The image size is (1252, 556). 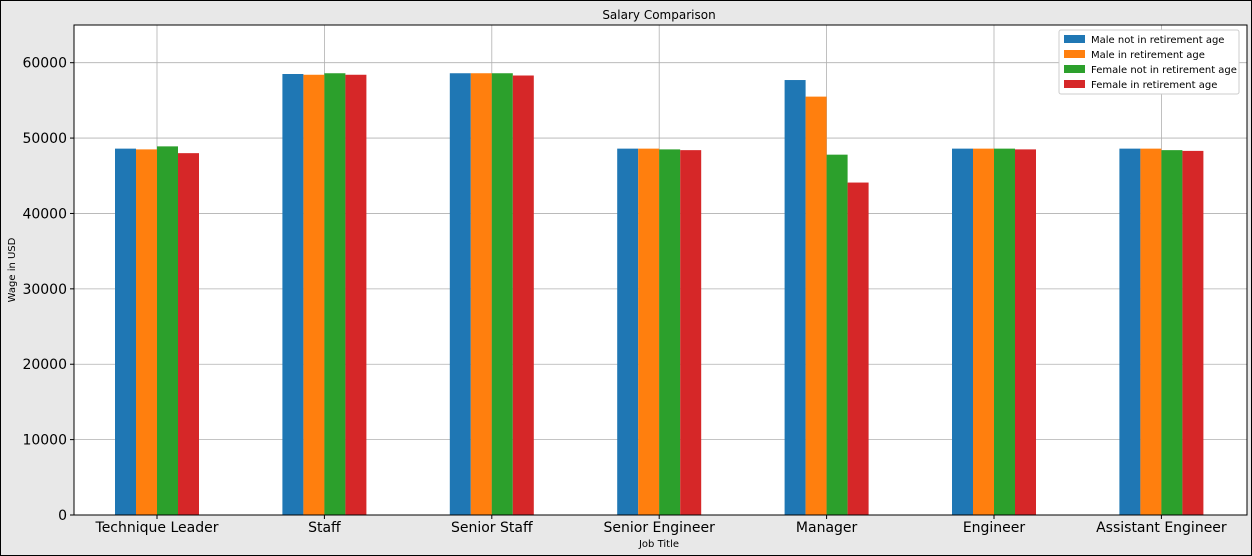 What do you see at coordinates (827, 528) in the screenshot?
I see `x-tick-label: Manager` at bounding box center [827, 528].